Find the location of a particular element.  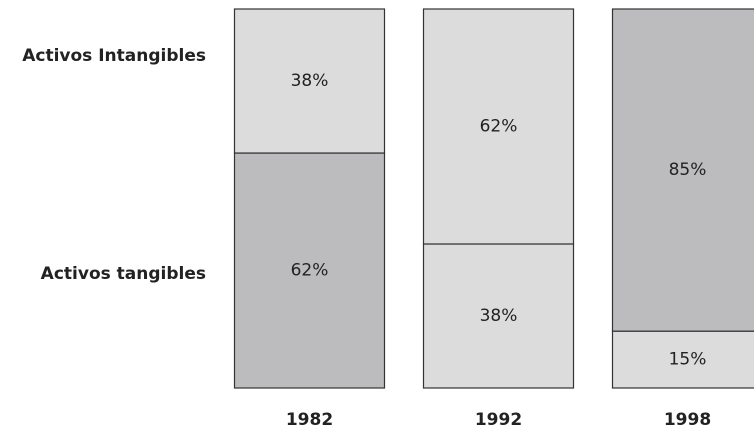

x-tick-label: 1992 is located at coordinates (498, 420).